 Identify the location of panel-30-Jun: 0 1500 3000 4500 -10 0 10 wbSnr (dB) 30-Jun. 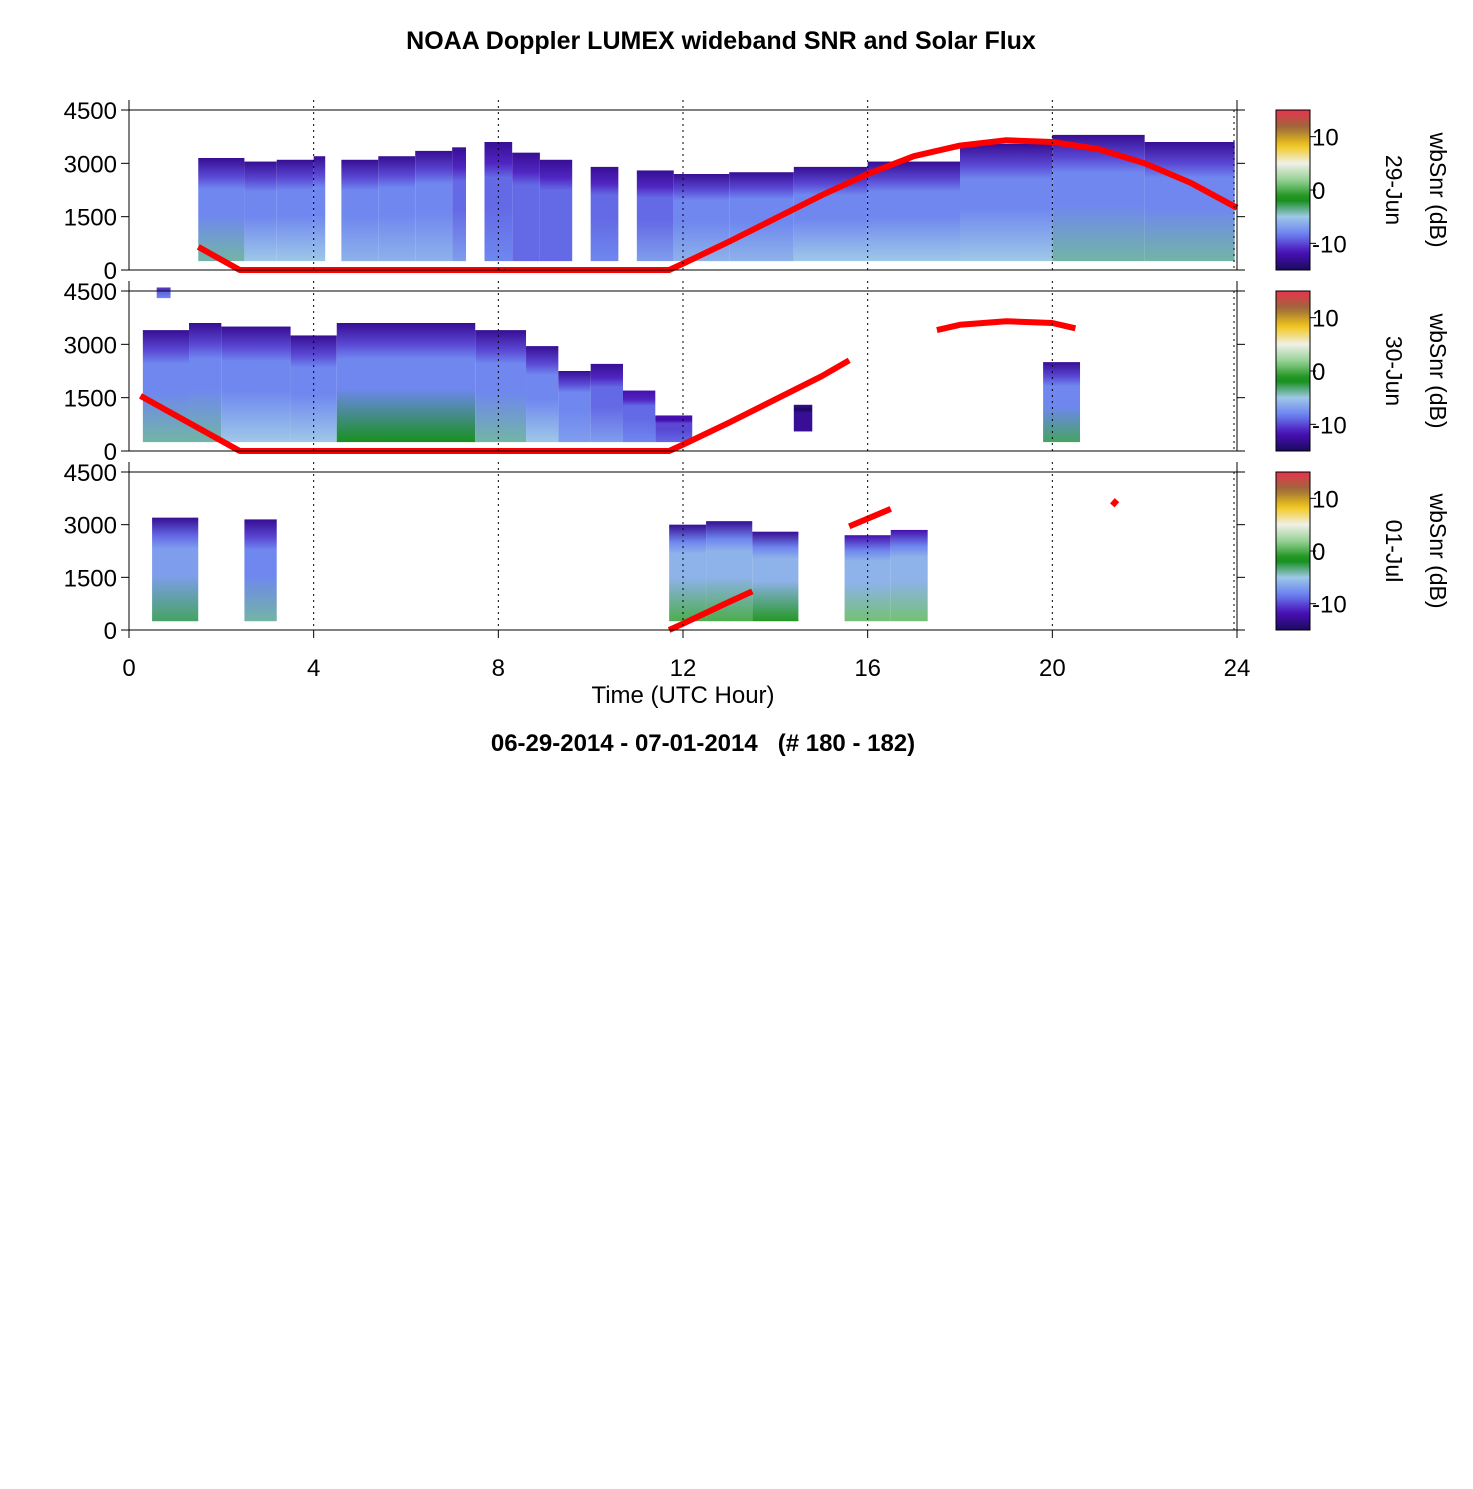
(757, 372).